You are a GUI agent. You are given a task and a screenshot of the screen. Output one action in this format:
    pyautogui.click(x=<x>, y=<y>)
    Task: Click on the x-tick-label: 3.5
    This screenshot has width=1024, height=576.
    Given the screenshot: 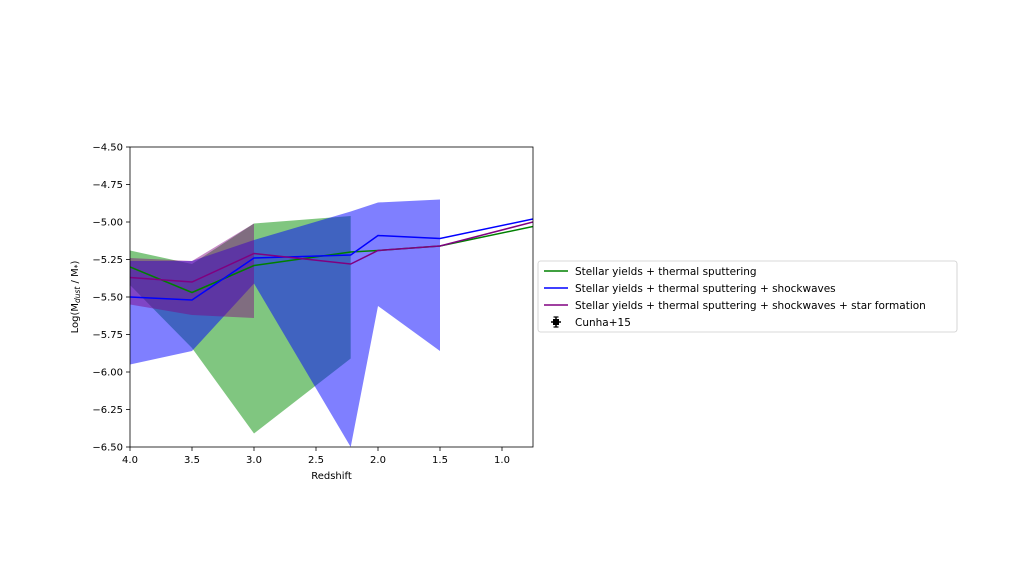 What is the action you would take?
    pyautogui.click(x=192, y=460)
    